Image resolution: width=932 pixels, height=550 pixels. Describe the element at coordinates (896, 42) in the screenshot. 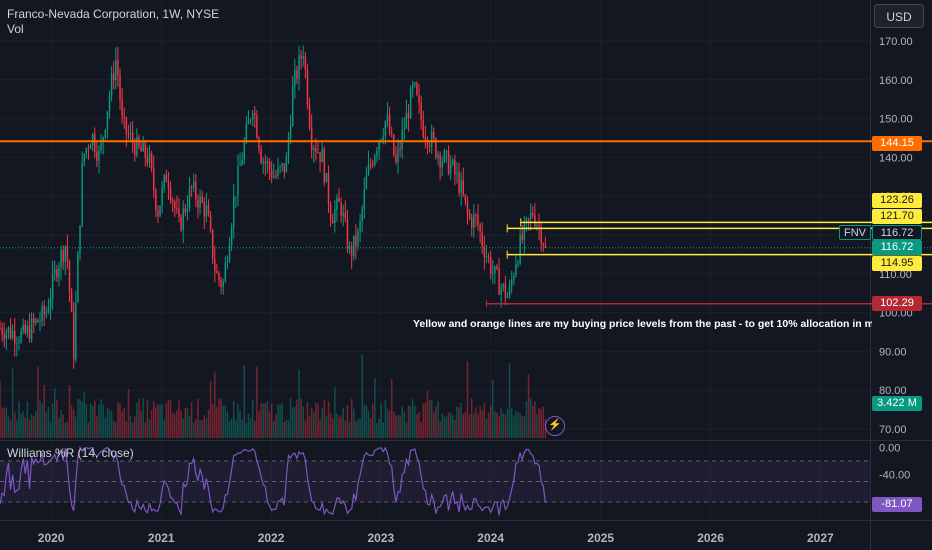

I see `price-tick-label: 170.00` at that location.